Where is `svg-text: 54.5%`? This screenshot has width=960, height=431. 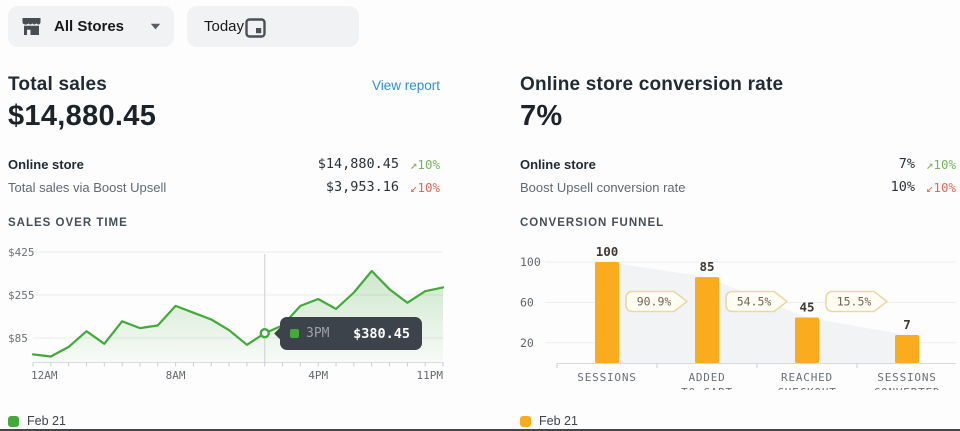
svg-text: 54.5% is located at coordinates (754, 302).